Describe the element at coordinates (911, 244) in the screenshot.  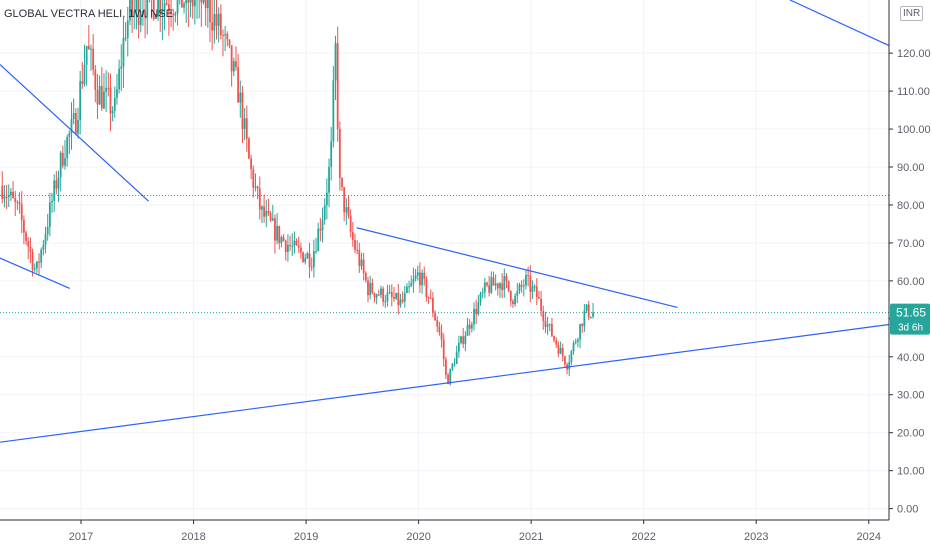
I see `y-tick-label: 70.00` at that location.